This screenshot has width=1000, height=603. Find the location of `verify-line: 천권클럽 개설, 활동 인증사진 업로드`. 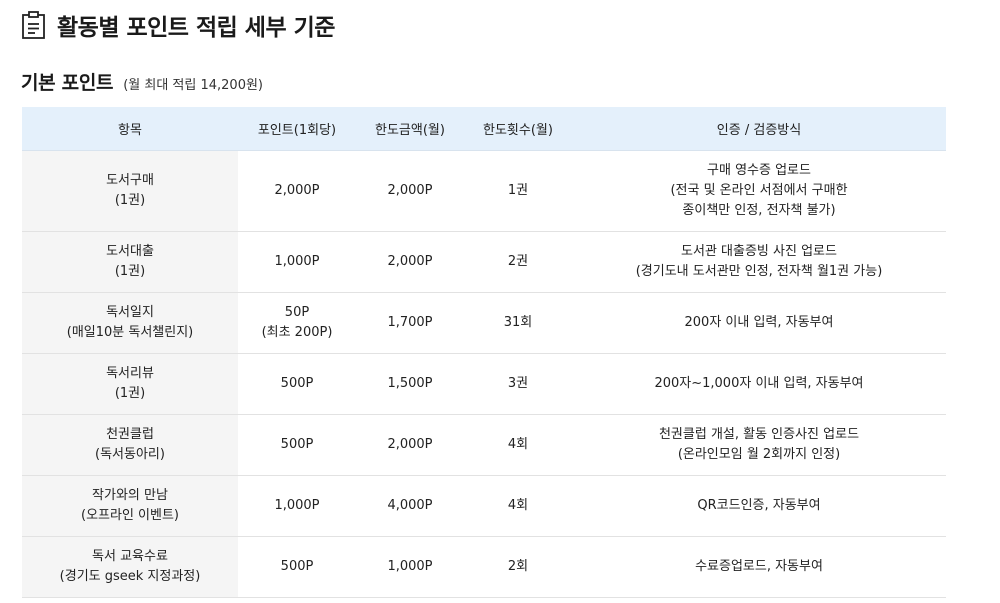

verify-line: 천권클럽 개설, 활동 인증사진 업로드 is located at coordinates (759, 434).